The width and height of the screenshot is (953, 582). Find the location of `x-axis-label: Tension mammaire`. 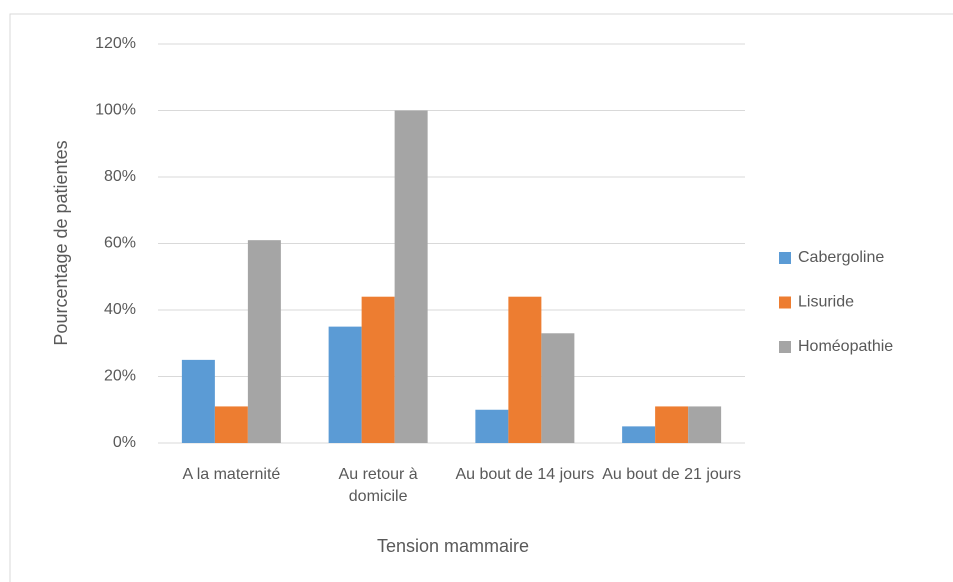

x-axis-label: Tension mammaire is located at coordinates (453, 546).